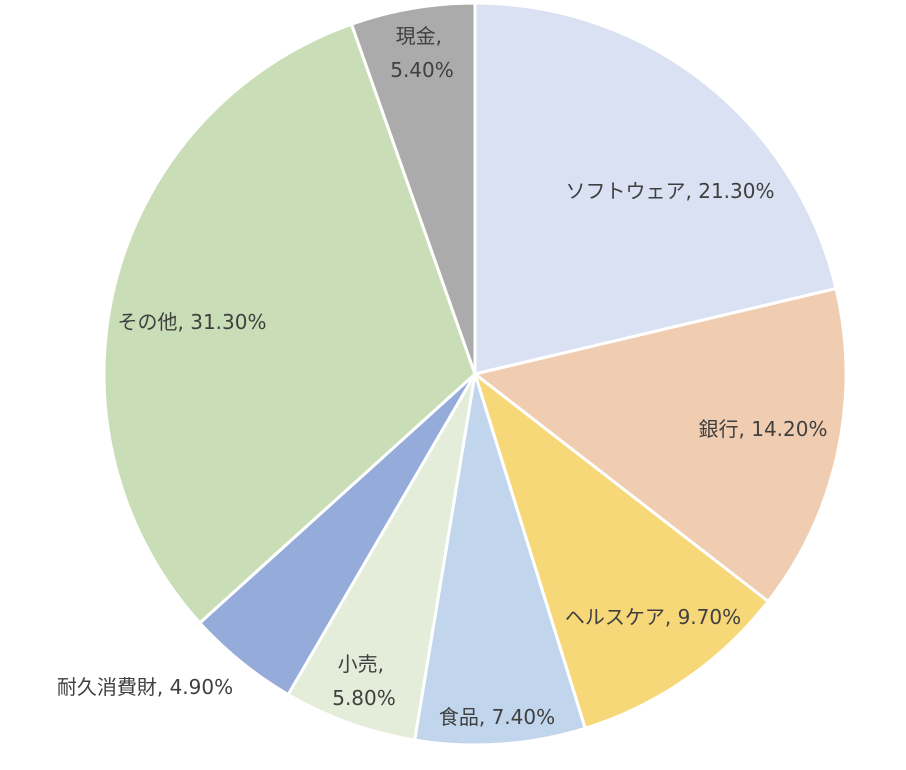 This screenshot has width=906, height=770. What do you see at coordinates (615, 617) in the screenshot?
I see `category-name: ヘルスケア` at bounding box center [615, 617].